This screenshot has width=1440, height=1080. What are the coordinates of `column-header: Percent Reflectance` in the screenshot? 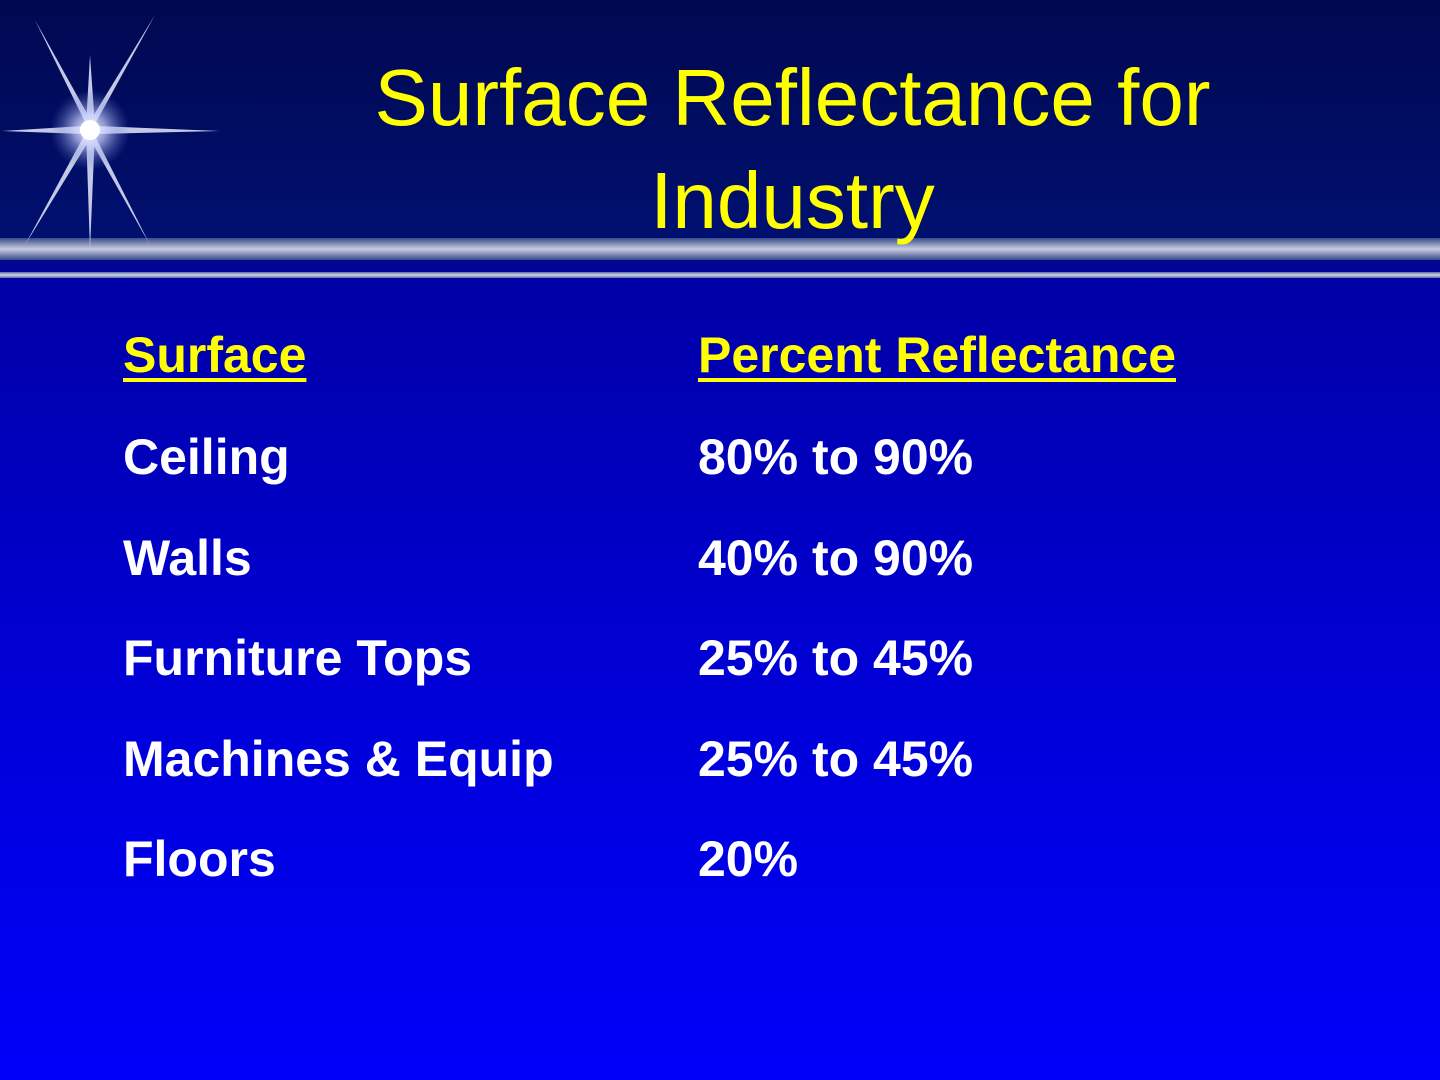 It's located at (937, 355).